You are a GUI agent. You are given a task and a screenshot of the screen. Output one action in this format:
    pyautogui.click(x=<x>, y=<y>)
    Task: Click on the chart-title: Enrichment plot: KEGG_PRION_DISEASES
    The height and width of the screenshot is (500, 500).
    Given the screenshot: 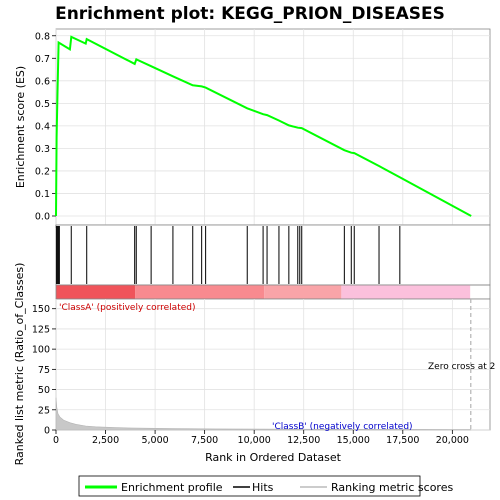 What is the action you would take?
    pyautogui.click(x=250, y=14)
    